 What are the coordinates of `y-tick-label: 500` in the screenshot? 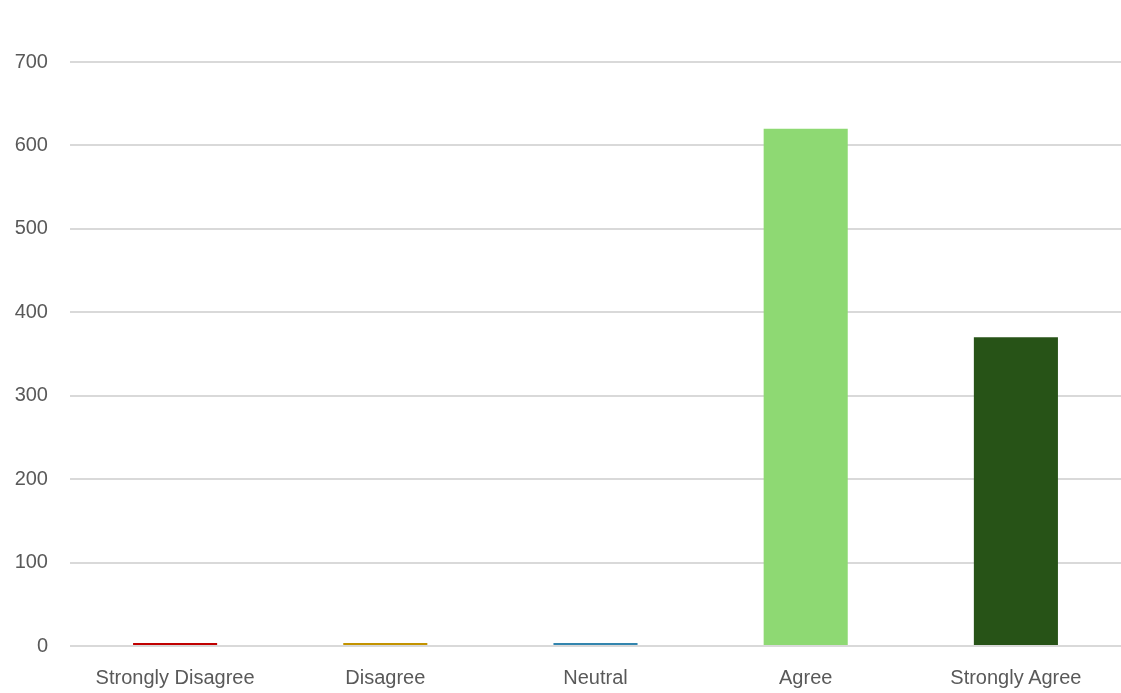 It's located at (31, 227).